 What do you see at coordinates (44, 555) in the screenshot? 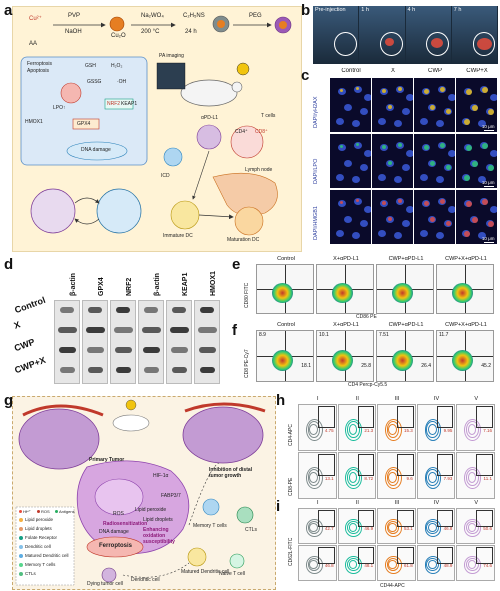
I see `g-legend-item: Matured Dendritic cell` at bounding box center [44, 555].